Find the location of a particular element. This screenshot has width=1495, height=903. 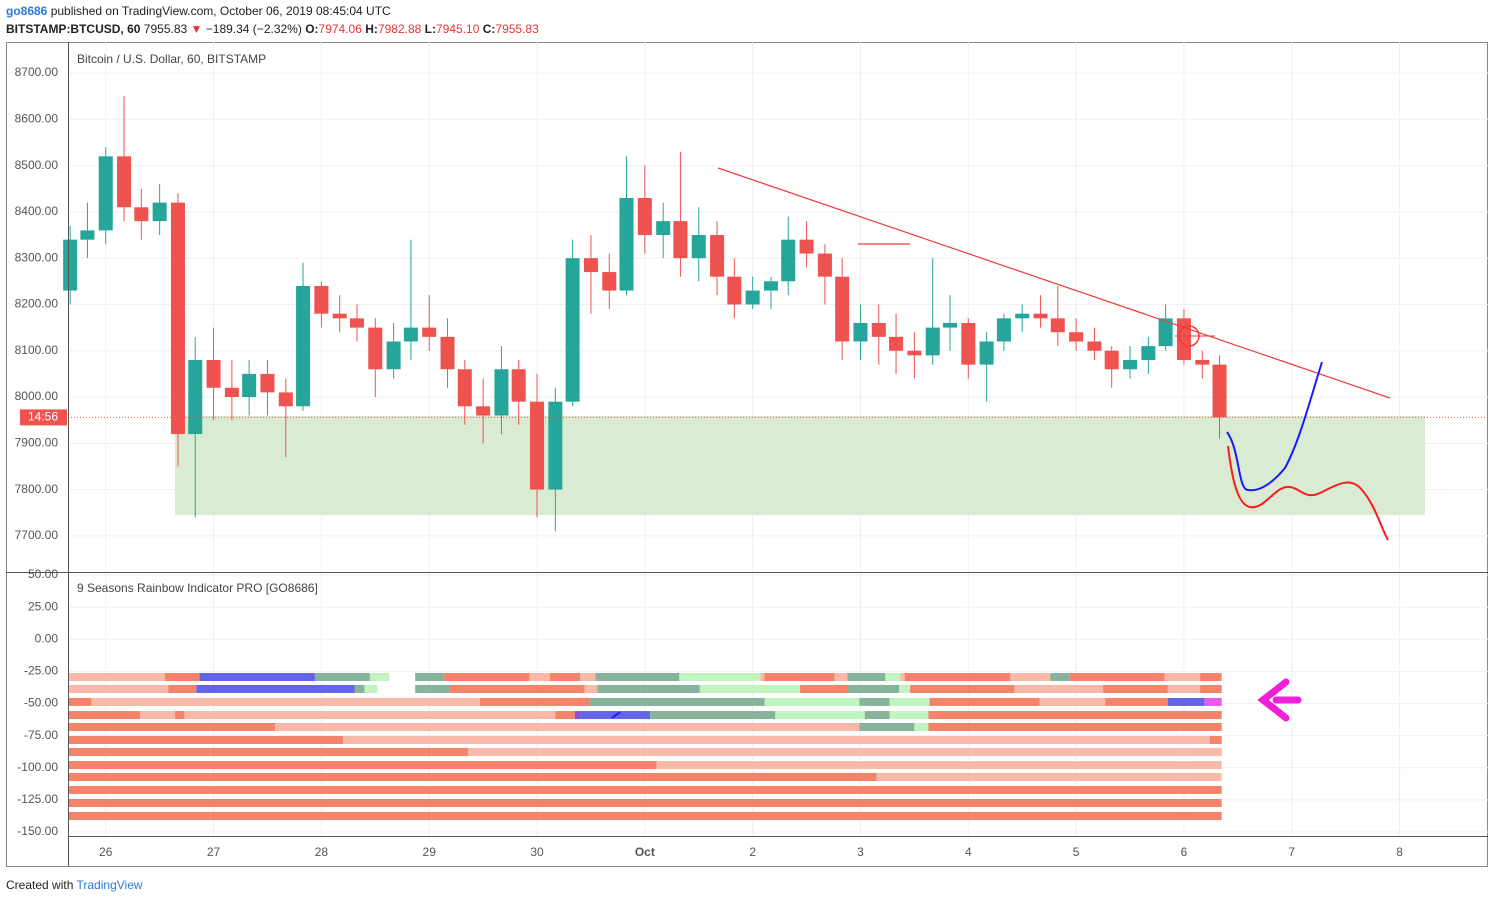

x-tick-label: 2 is located at coordinates (752, 852).